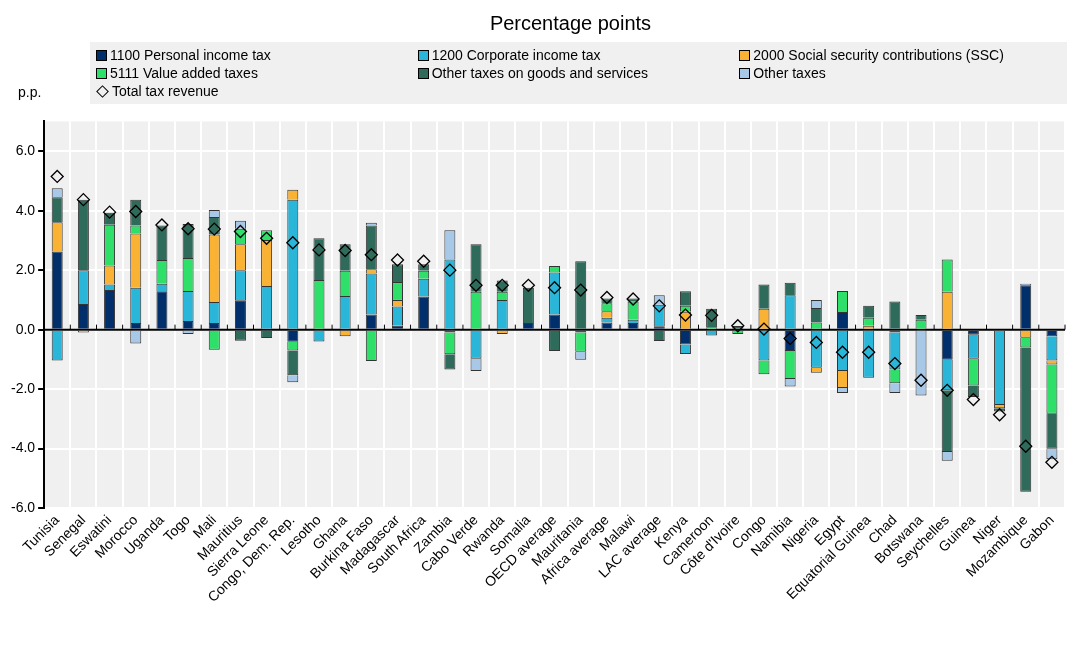 This screenshot has width=1081, height=652. Describe the element at coordinates (516, 55) in the screenshot. I see `legend-label: 1200 Corporate income tax` at that location.